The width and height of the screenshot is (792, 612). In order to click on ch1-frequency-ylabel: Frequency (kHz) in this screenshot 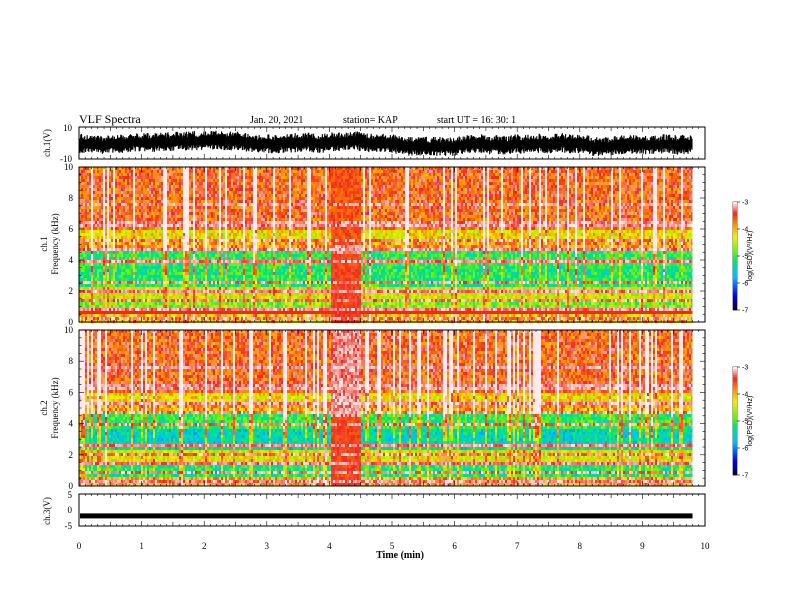, I will do `click(55, 243)`.